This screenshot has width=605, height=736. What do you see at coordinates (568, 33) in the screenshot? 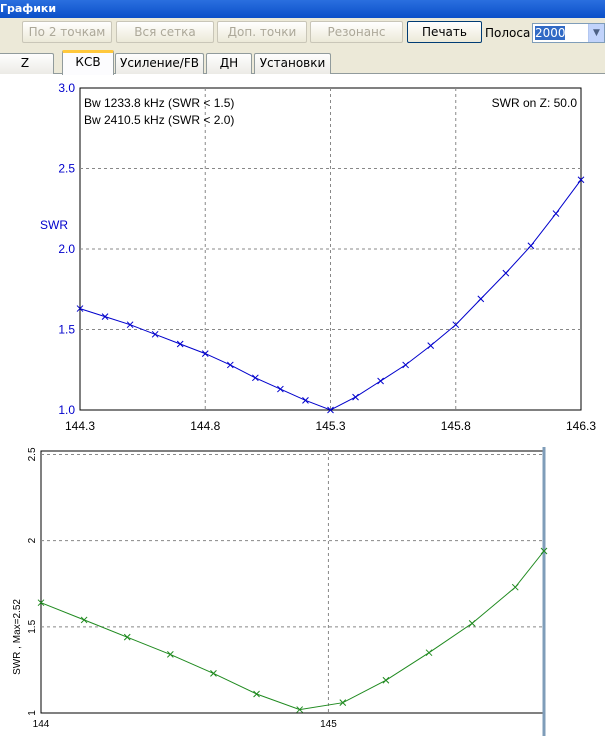
I see `band-select: 2000 ▼` at bounding box center [568, 33].